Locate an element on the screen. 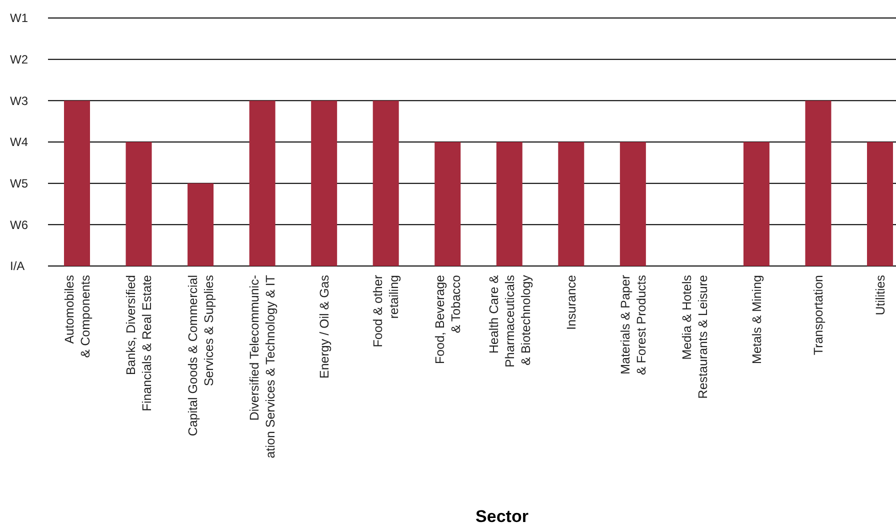 This screenshot has width=896, height=527. x-axis-title: Sector is located at coordinates (502, 516).